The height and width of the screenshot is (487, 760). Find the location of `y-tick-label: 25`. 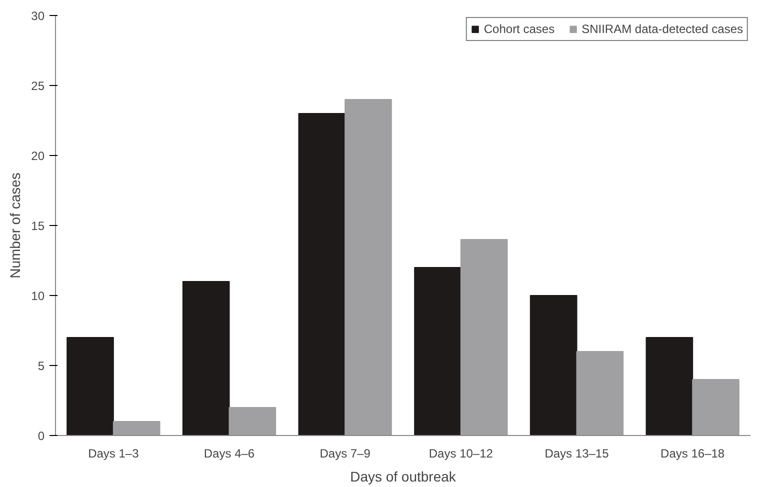

y-tick-label: 25 is located at coordinates (38, 86).